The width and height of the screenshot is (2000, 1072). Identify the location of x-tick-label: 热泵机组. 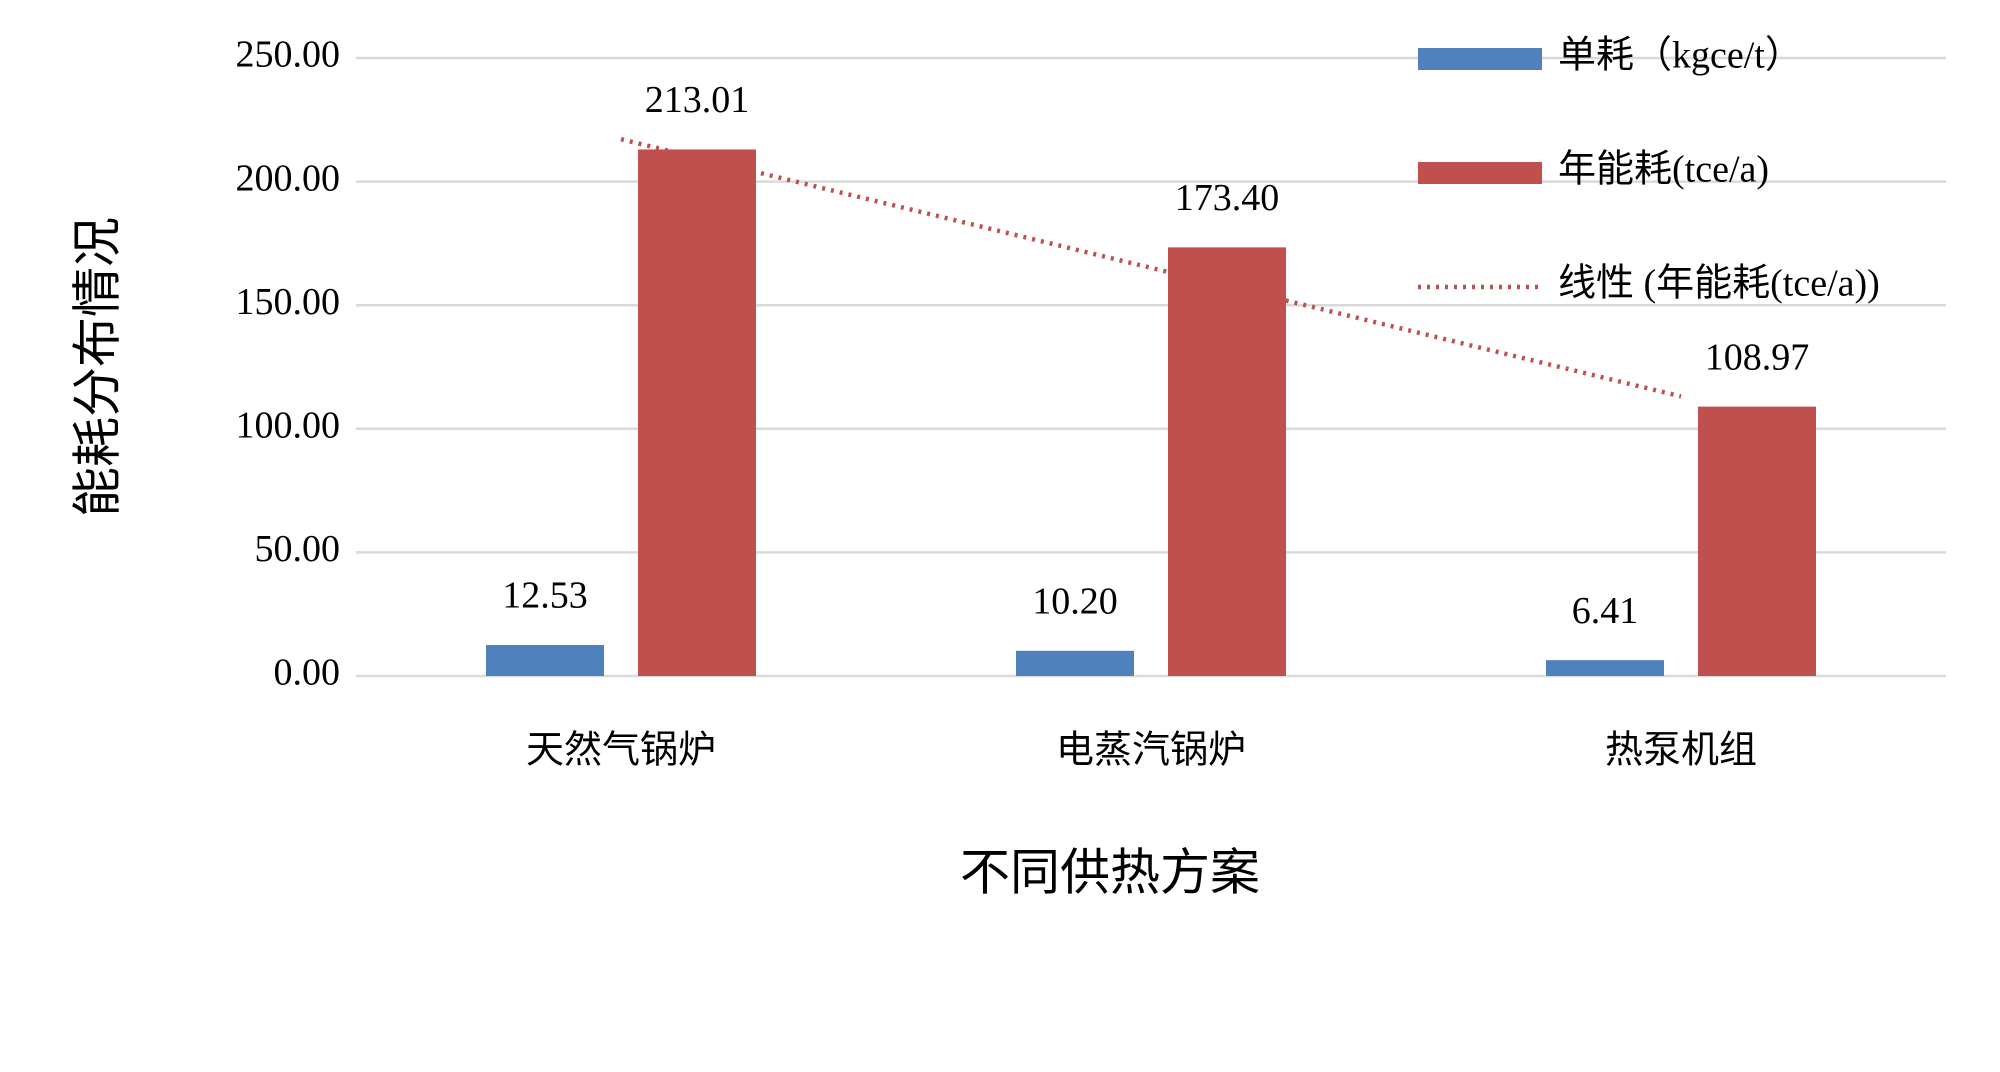
(1681, 751).